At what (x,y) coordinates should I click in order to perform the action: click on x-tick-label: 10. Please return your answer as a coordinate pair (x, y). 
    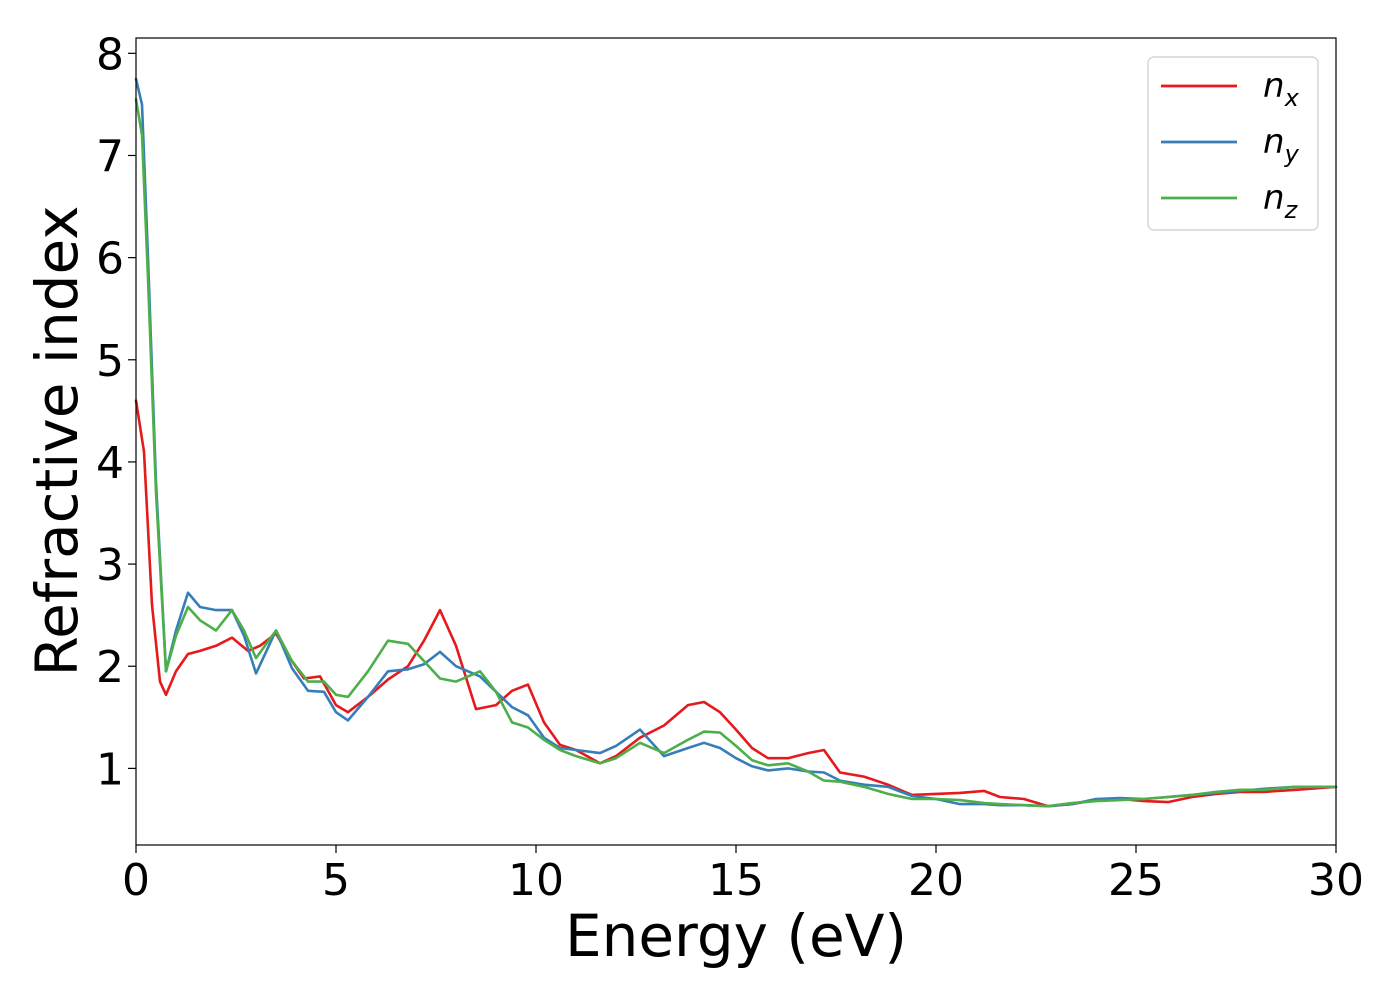
    Looking at the image, I should click on (536, 880).